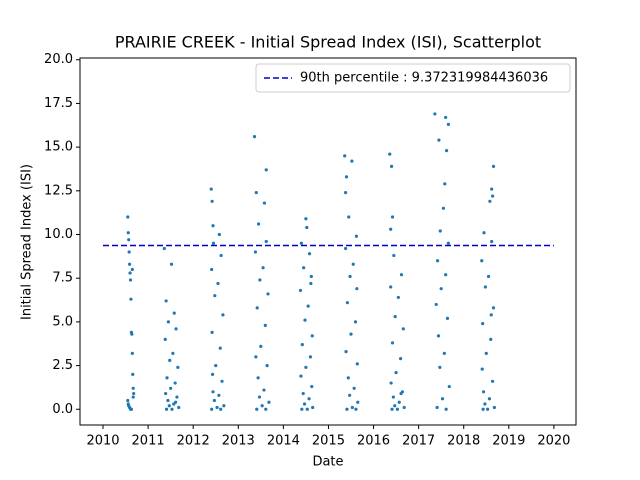 Image resolution: width=640 pixels, height=480 pixels. Describe the element at coordinates (58, 234) in the screenshot. I see `y-tick-label: 10.0` at that location.